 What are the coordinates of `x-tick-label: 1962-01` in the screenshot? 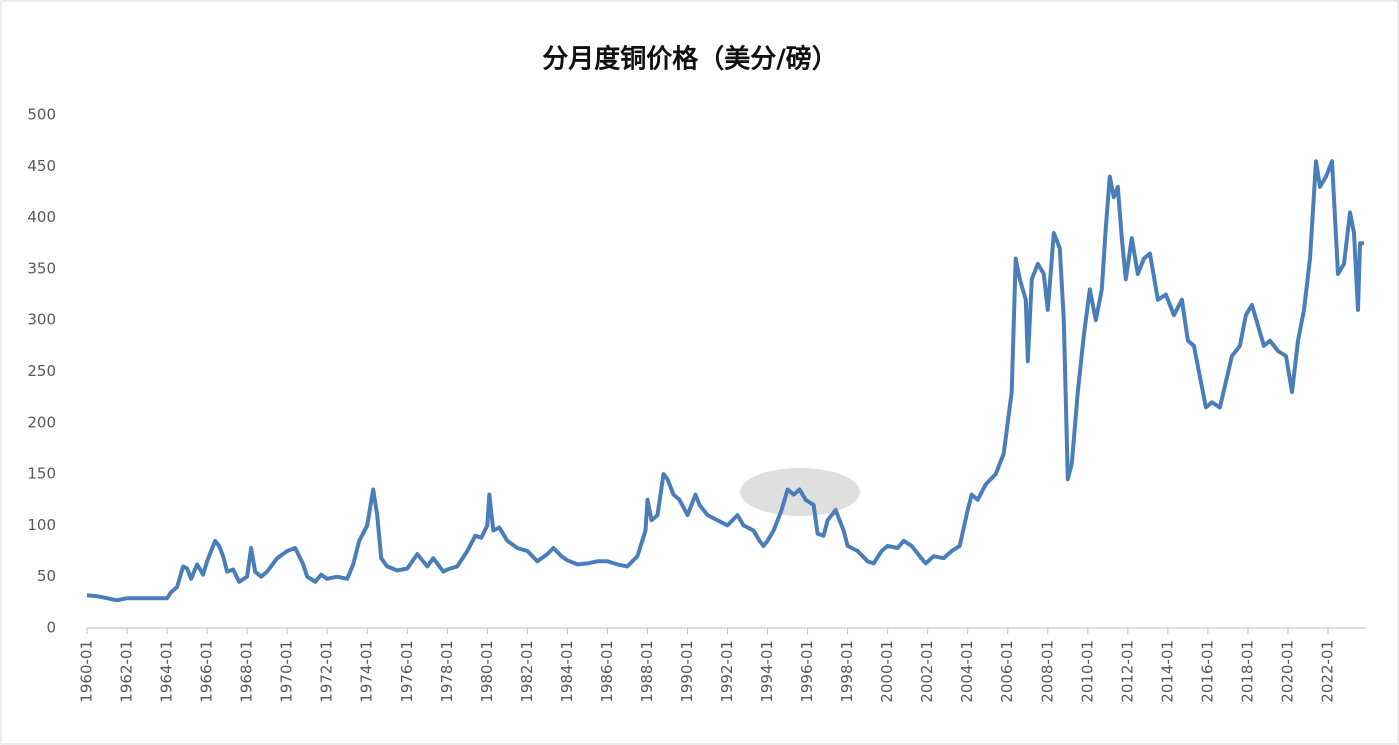 It's located at (127, 671).